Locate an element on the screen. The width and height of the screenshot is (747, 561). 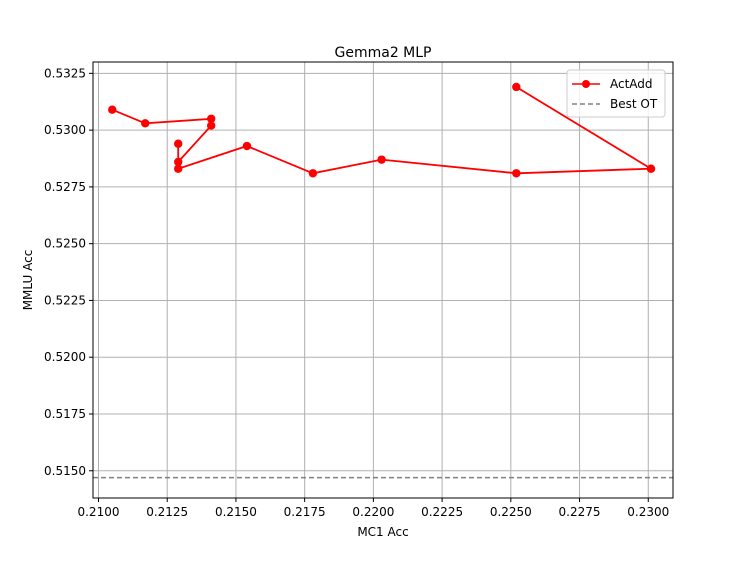
y-tick-label: 0.5225 is located at coordinates (65, 300).